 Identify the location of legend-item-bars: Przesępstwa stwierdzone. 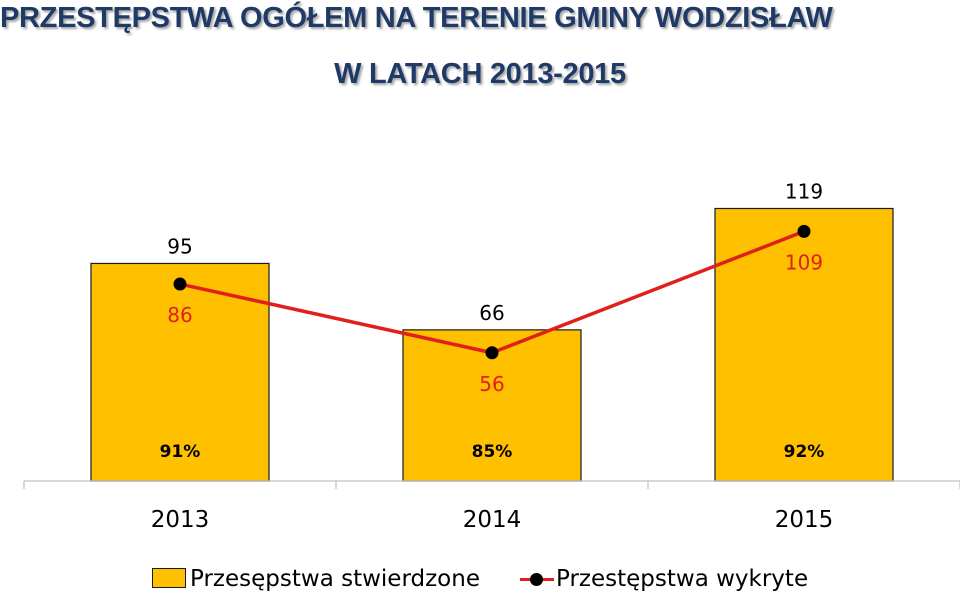
(316, 579).